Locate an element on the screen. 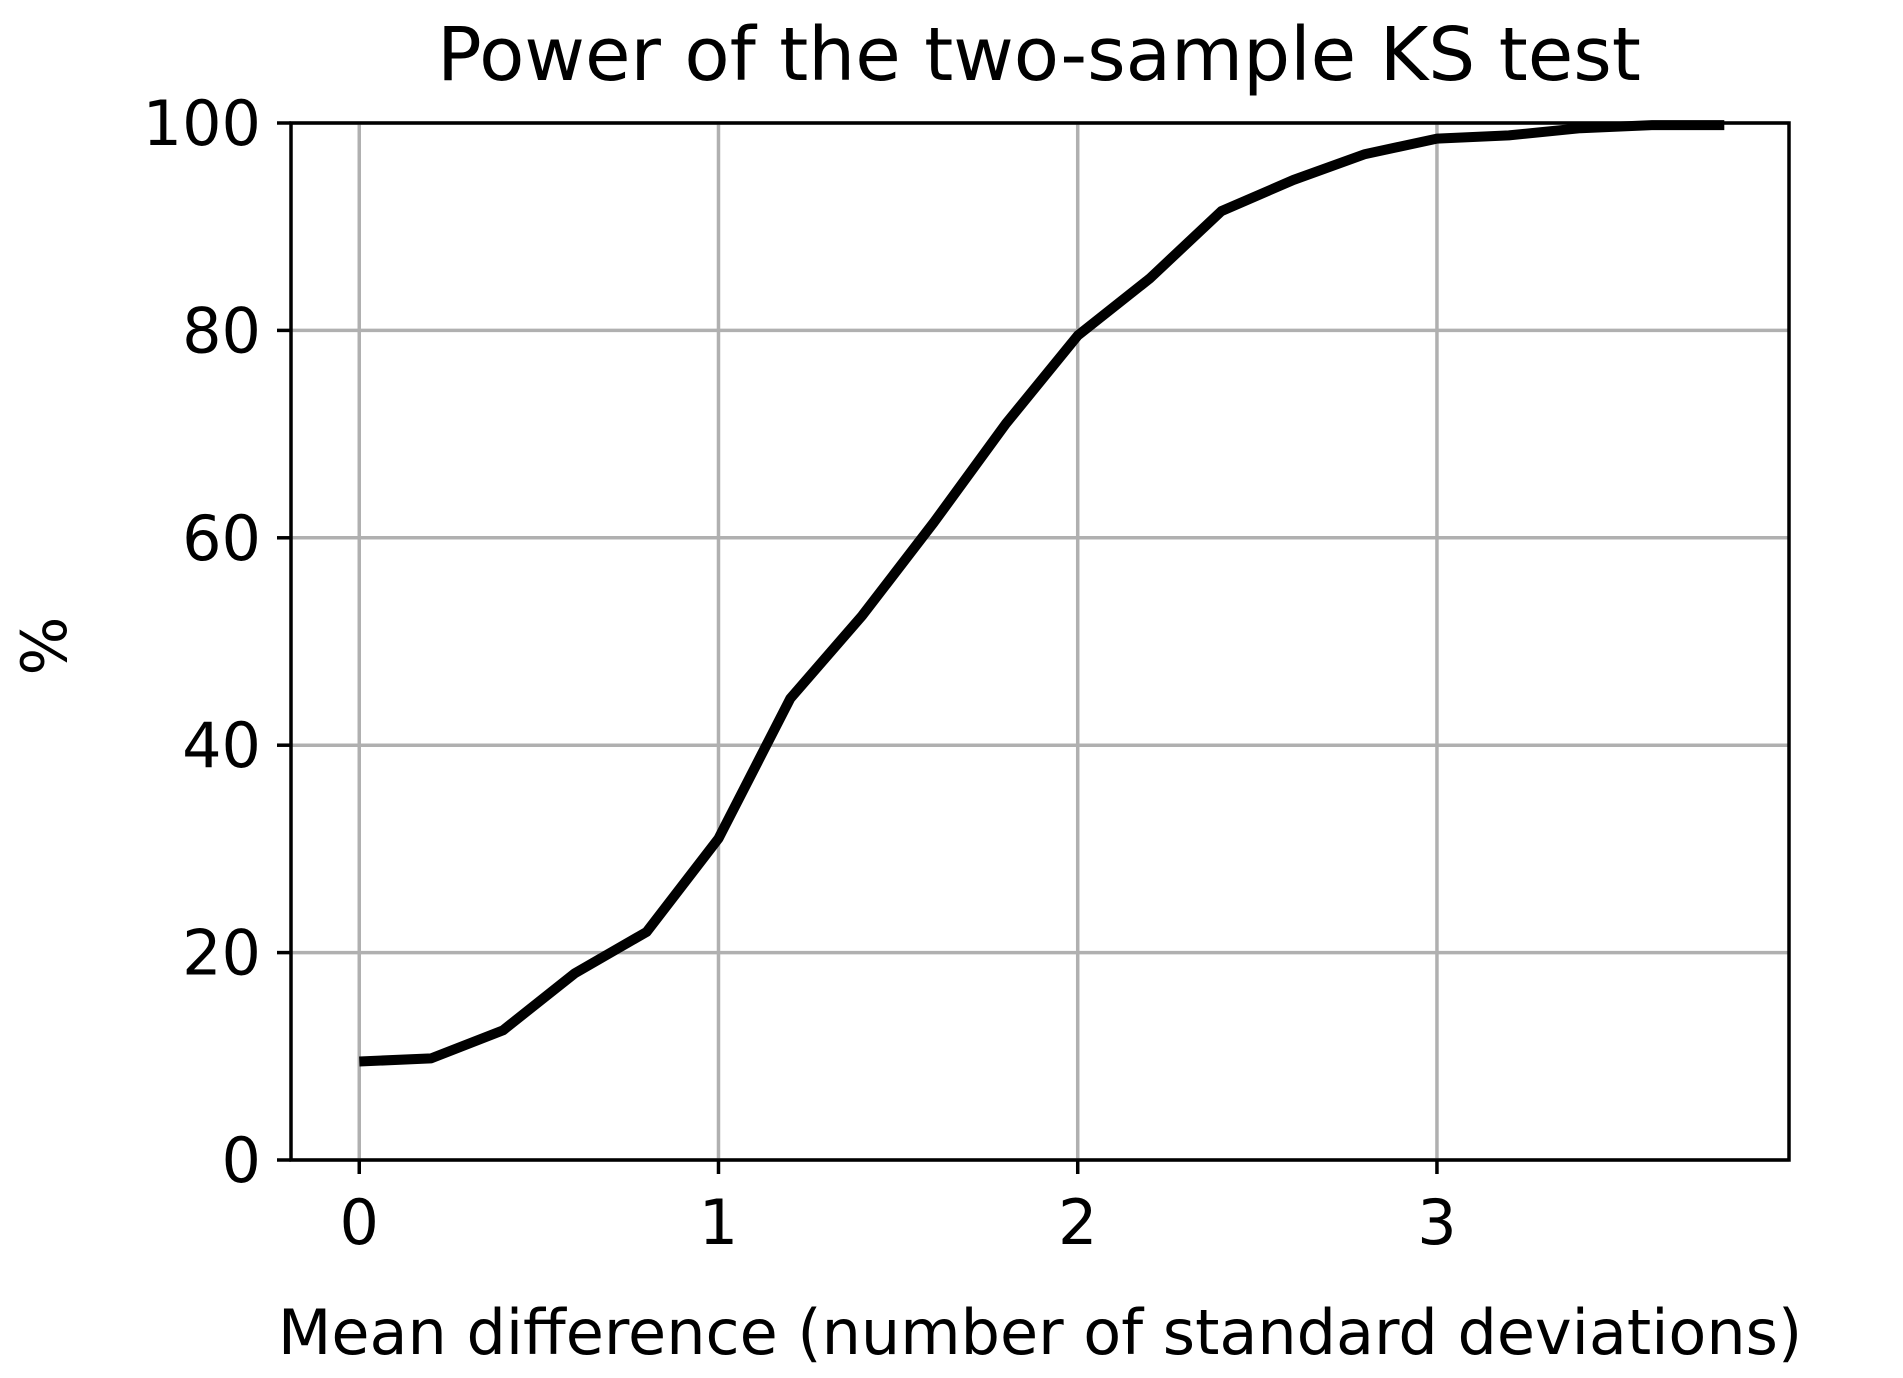 The image size is (1903, 1378). x-tick-label: 3 is located at coordinates (1436, 1222).